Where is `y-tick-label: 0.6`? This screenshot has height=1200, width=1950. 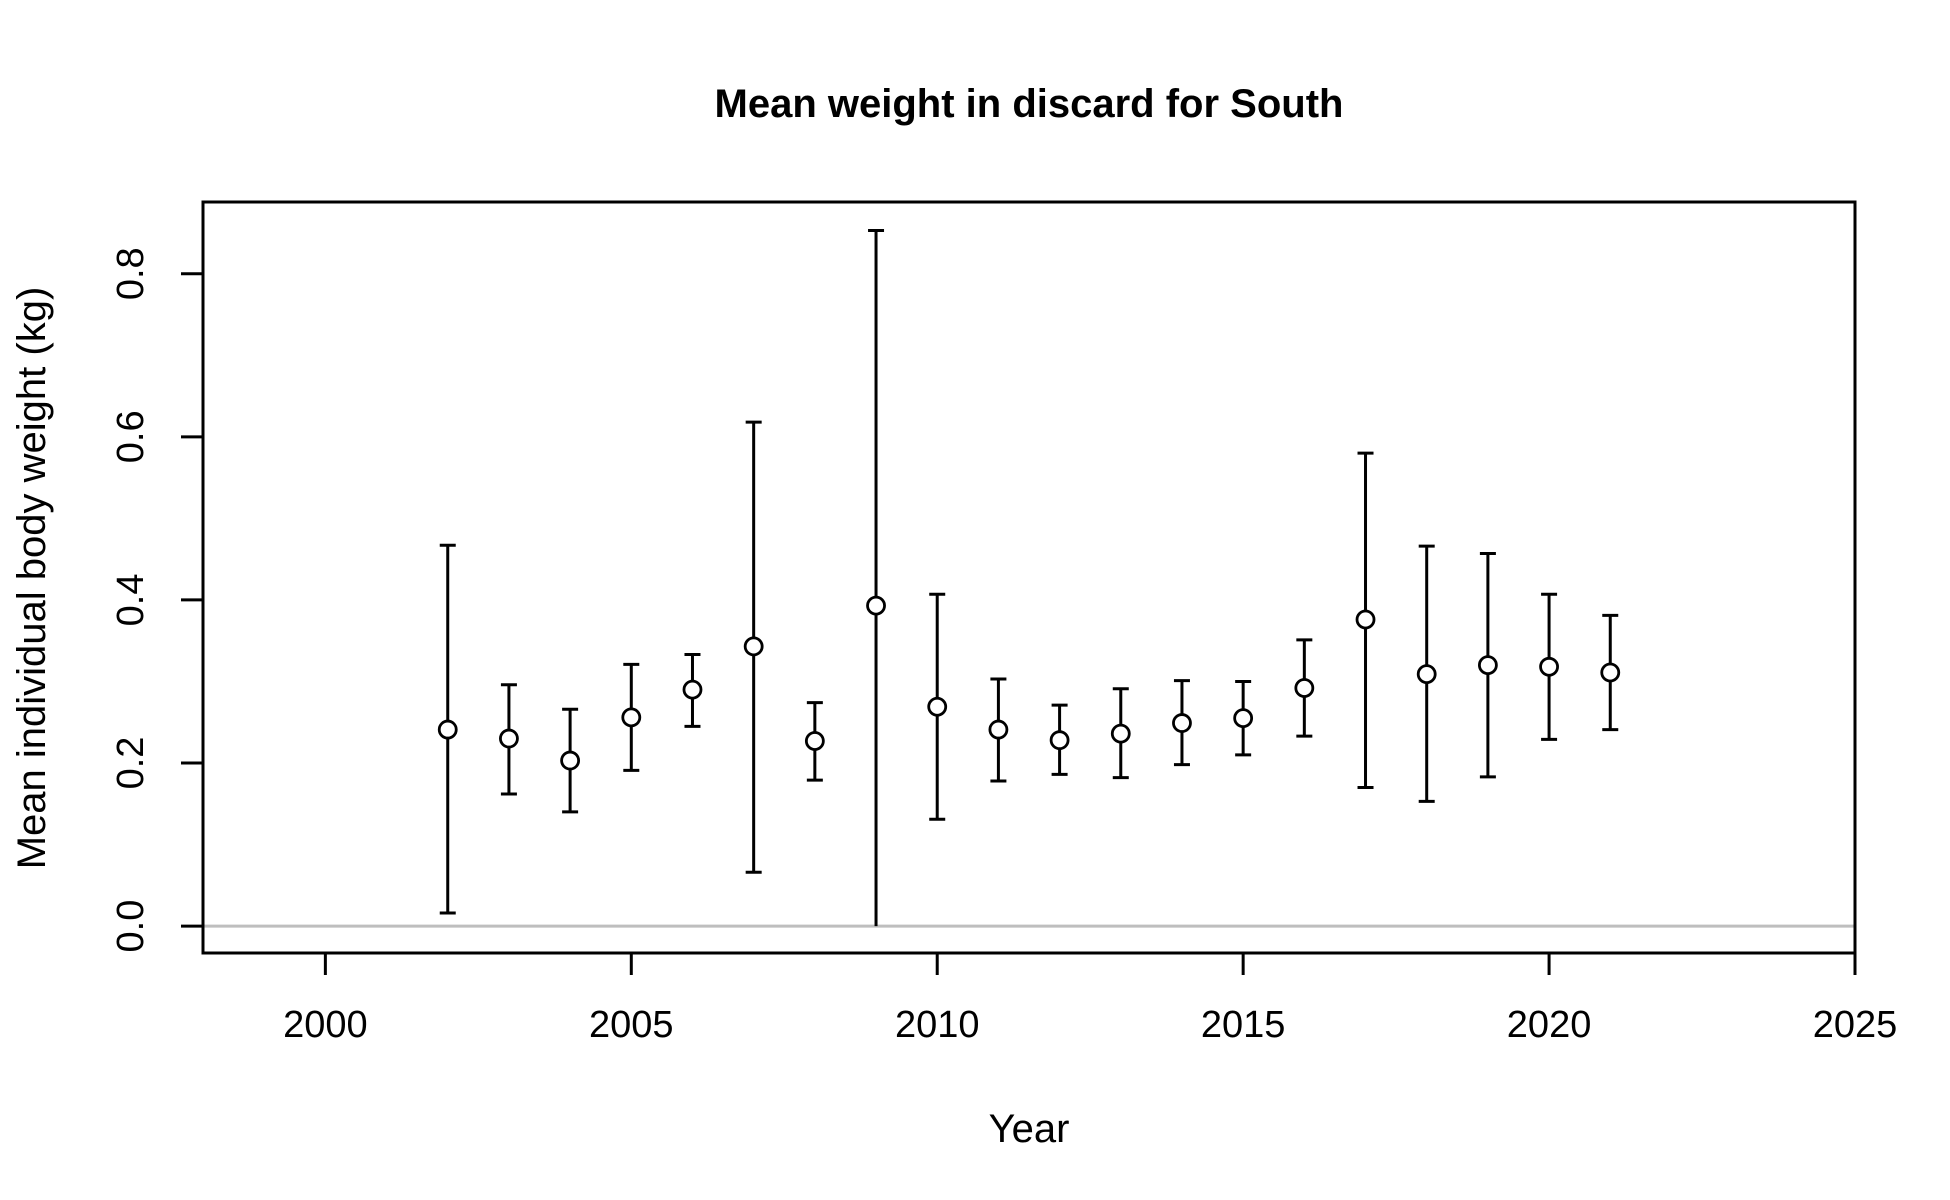 y-tick-label: 0.6 is located at coordinates (131, 436).